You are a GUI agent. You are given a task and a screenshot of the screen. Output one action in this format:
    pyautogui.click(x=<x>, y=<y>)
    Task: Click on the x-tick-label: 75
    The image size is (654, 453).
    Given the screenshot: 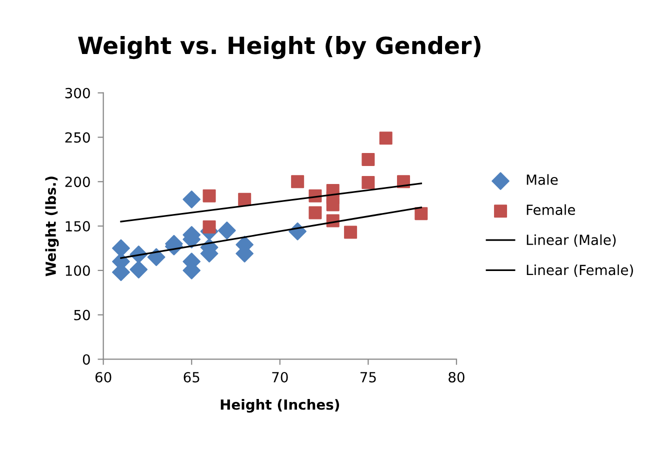 What is the action you would take?
    pyautogui.click(x=368, y=377)
    